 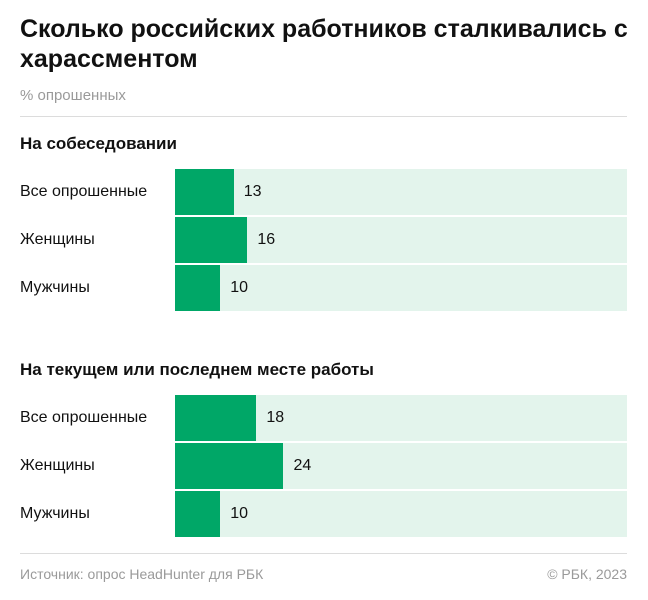 What do you see at coordinates (587, 574) in the screenshot?
I see `copyright: © РБК, 2023` at bounding box center [587, 574].